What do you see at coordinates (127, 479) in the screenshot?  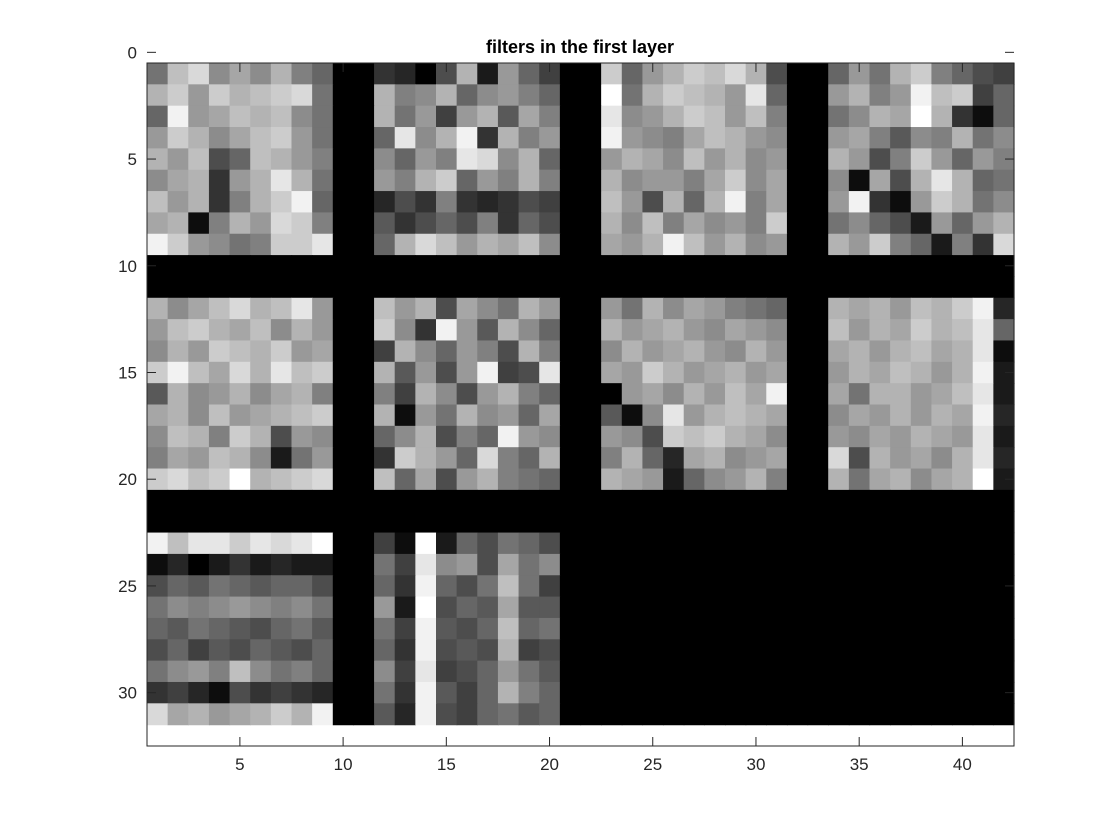 I see `y-tick-label: 20` at bounding box center [127, 479].